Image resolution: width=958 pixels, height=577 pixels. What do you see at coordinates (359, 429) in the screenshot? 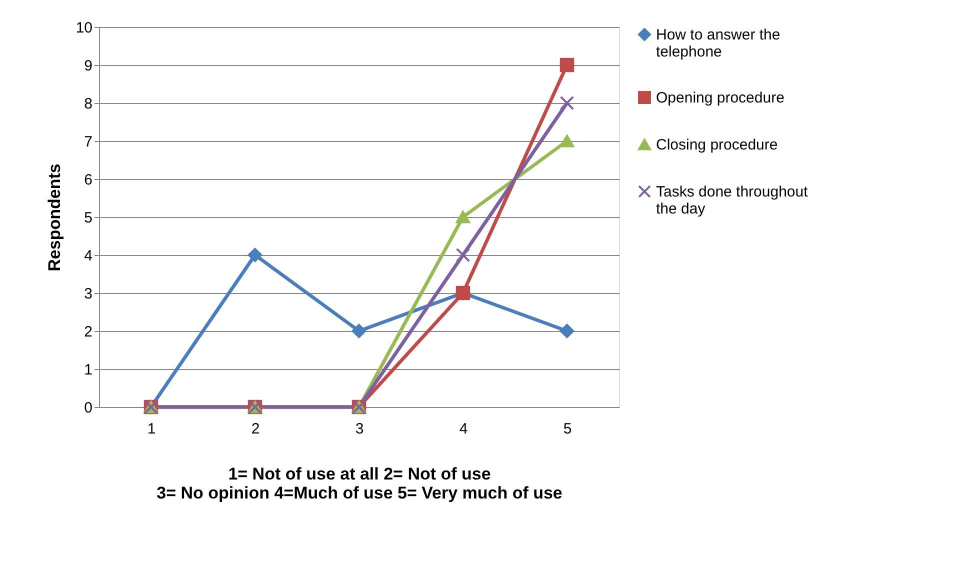
I see `x-tick-label: 3` at bounding box center [359, 429].